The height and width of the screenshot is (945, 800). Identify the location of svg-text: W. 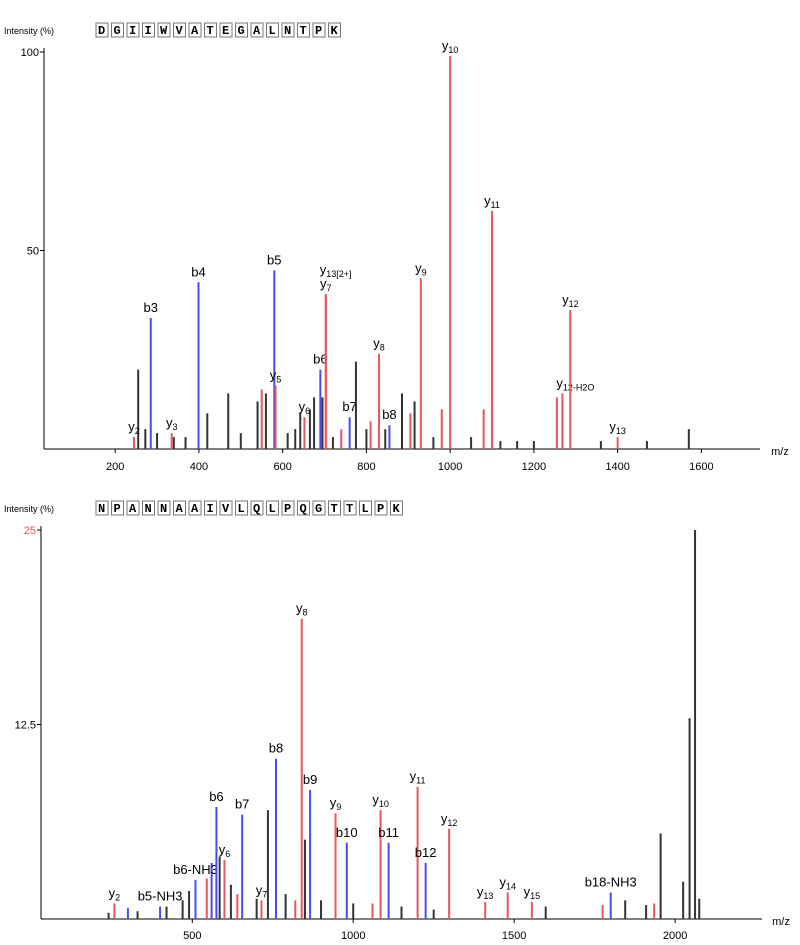
(164, 31).